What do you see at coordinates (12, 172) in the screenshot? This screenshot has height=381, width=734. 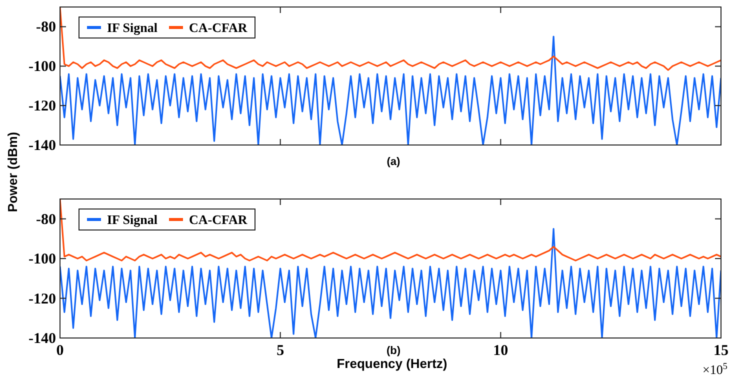 I see `y-axis-title: Power (dBm)` at bounding box center [12, 172].